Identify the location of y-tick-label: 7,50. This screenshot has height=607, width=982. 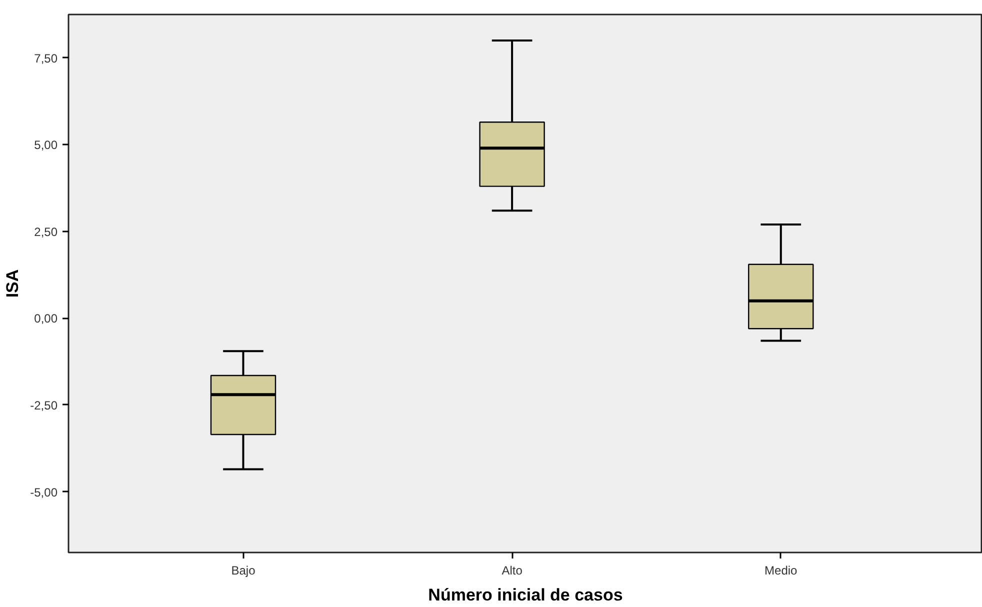
(46, 58).